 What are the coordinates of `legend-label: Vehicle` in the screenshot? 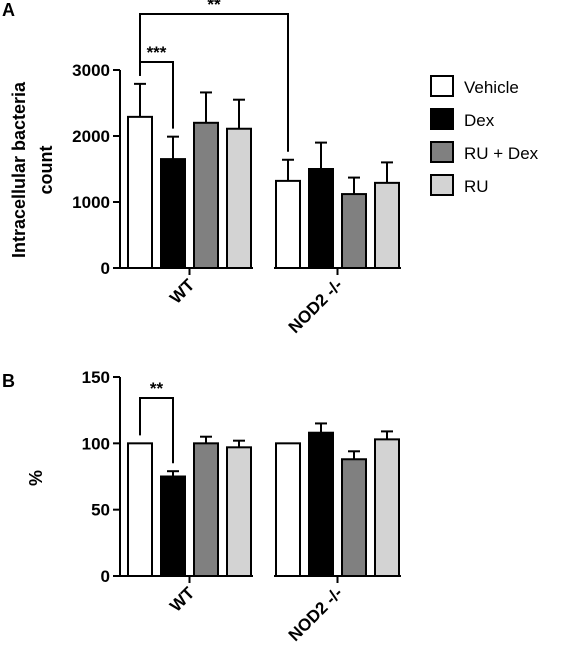 It's located at (491, 87).